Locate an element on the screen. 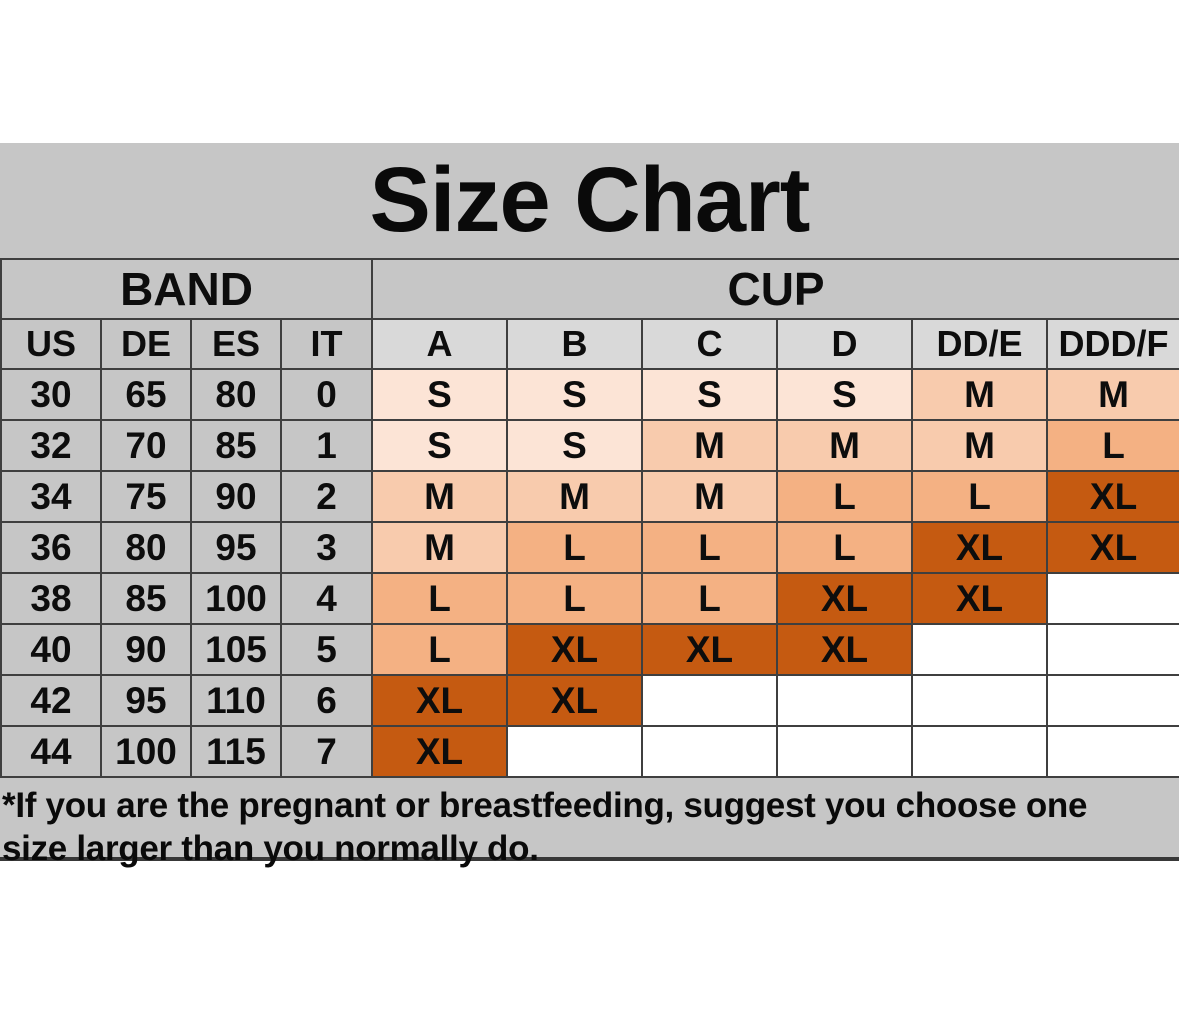 The image size is (1179, 1025). group-header-row: BAND CUP is located at coordinates (589, 289).